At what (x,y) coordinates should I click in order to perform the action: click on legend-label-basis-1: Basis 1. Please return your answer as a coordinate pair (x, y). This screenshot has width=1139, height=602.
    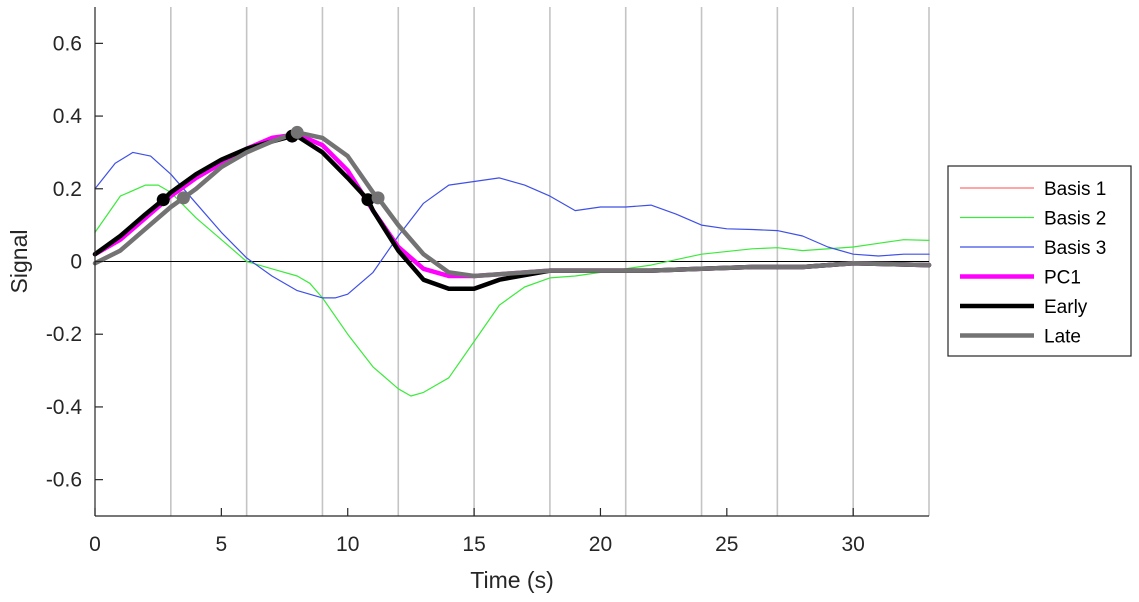
    Looking at the image, I should click on (1075, 189).